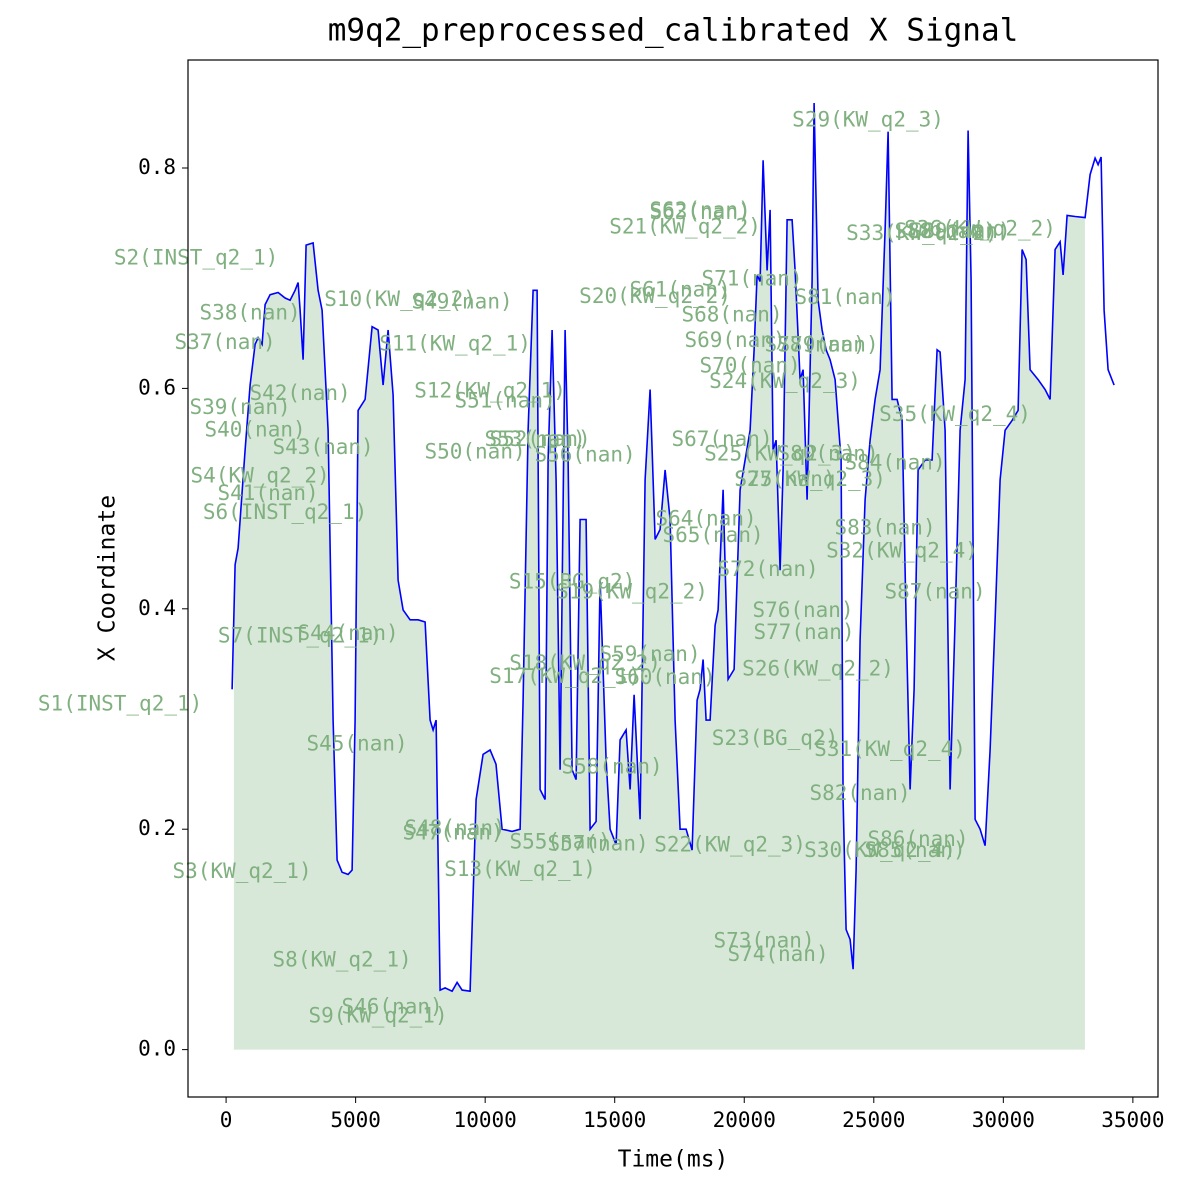 The height and width of the screenshot is (1189, 1182). I want to click on annotation: S9(KW_q2_1), so click(378, 1016).